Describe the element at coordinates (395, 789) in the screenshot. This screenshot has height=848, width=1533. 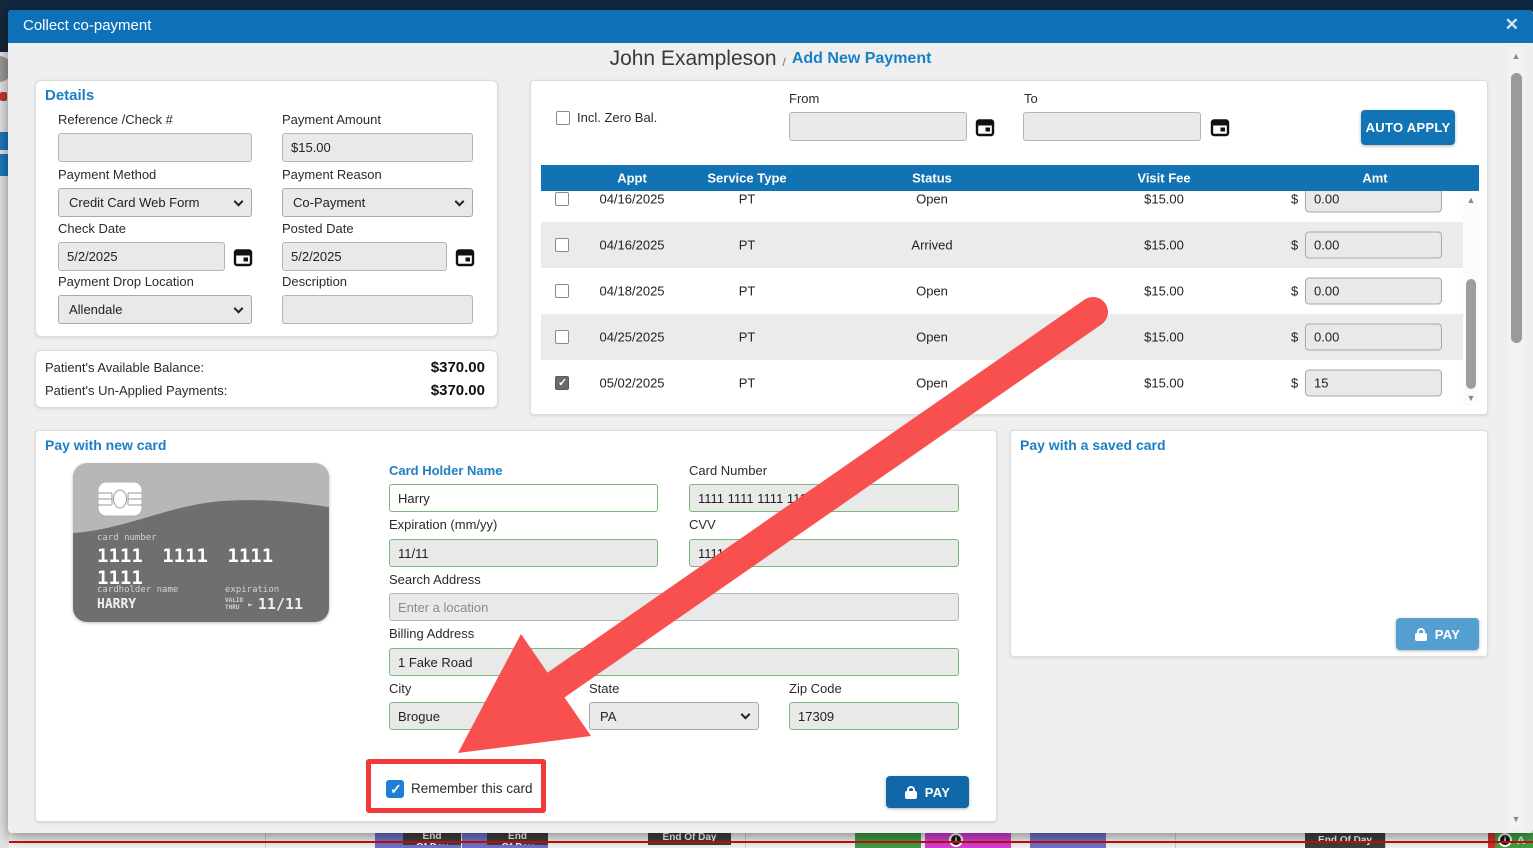
I see `remember-card-checkbox` at that location.